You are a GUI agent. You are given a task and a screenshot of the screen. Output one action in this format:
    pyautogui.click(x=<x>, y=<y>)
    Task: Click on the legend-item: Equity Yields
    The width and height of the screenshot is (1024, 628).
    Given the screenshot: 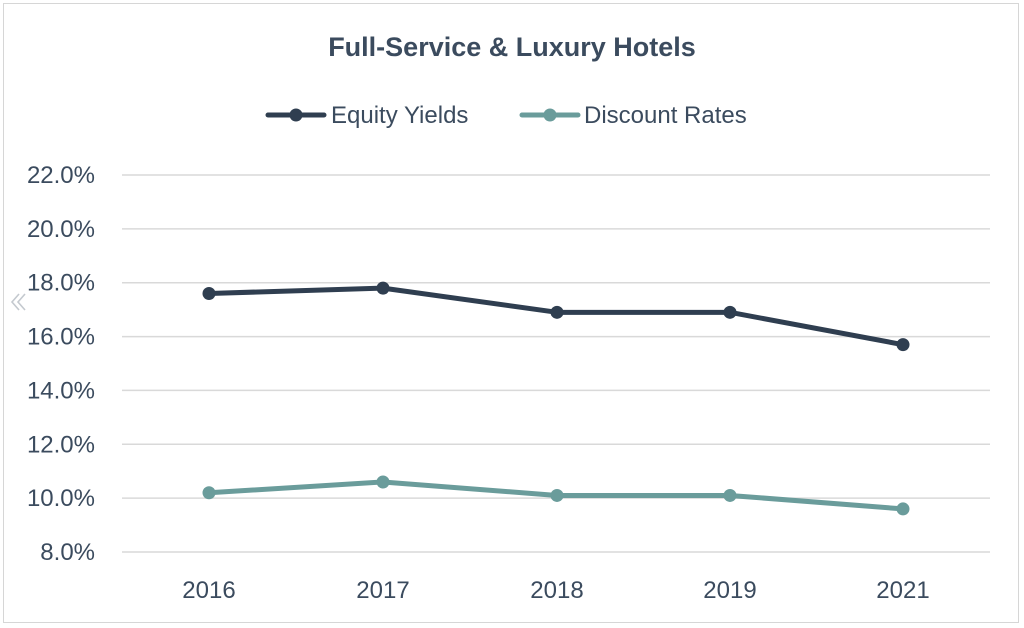 What is the action you would take?
    pyautogui.click(x=366, y=115)
    